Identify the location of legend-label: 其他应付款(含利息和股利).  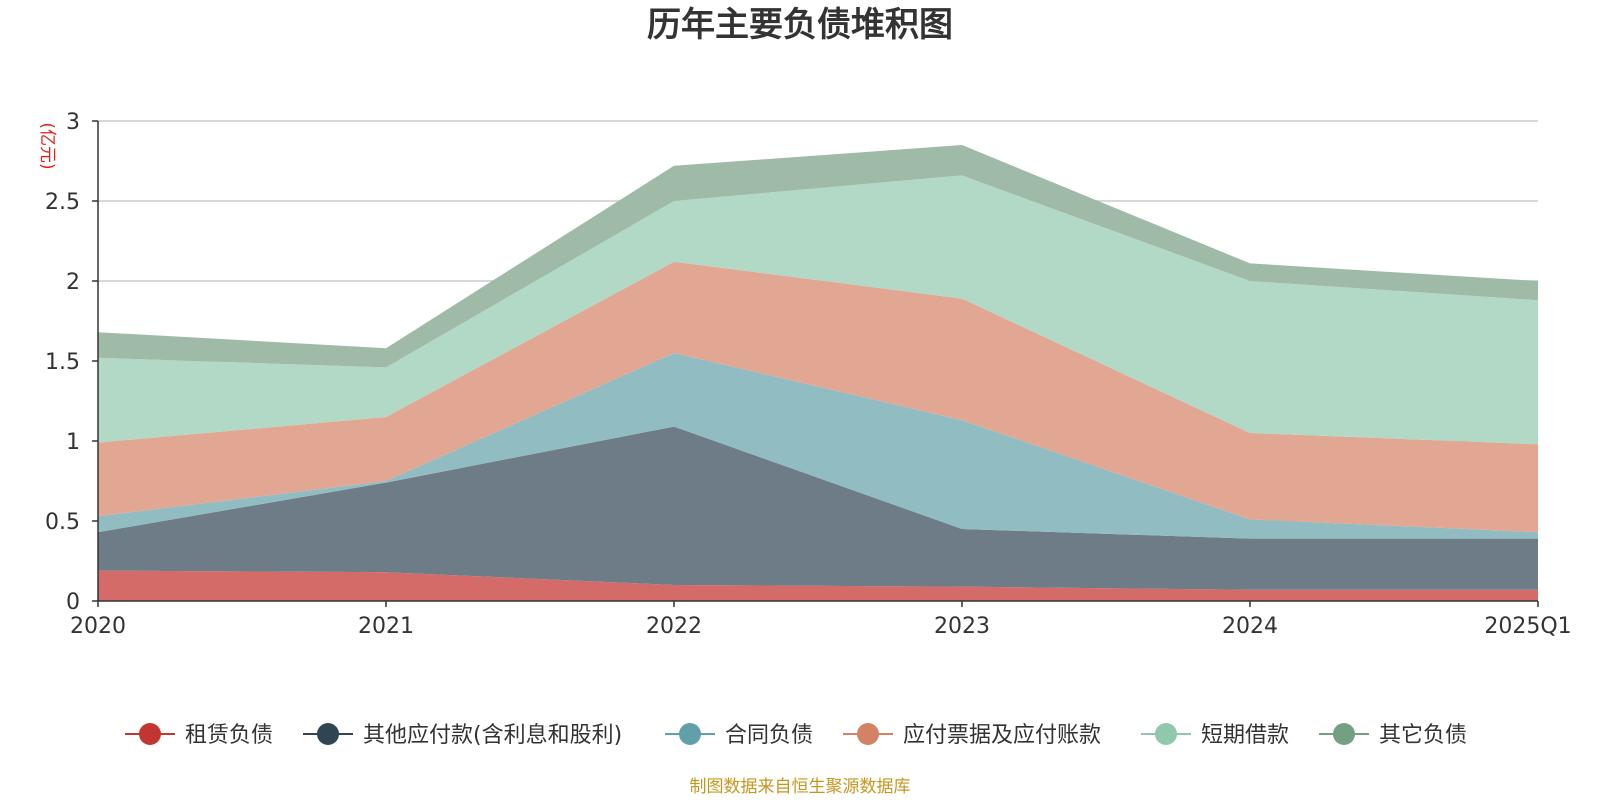
(492, 735).